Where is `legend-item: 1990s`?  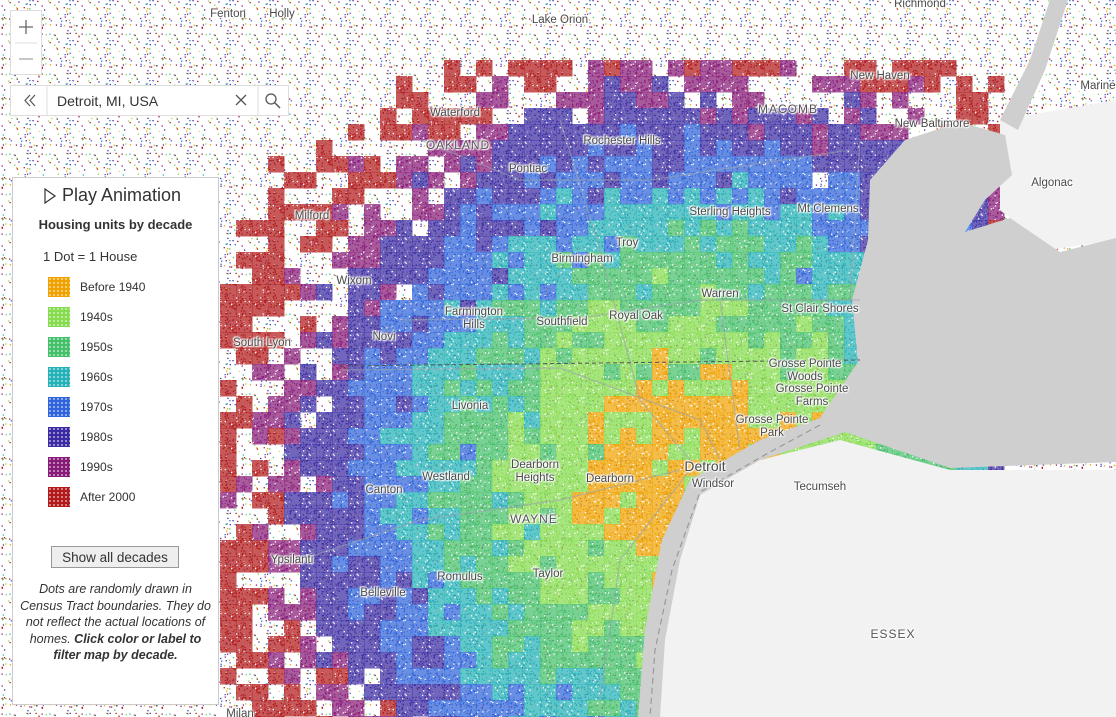 legend-item: 1990s is located at coordinates (80, 467).